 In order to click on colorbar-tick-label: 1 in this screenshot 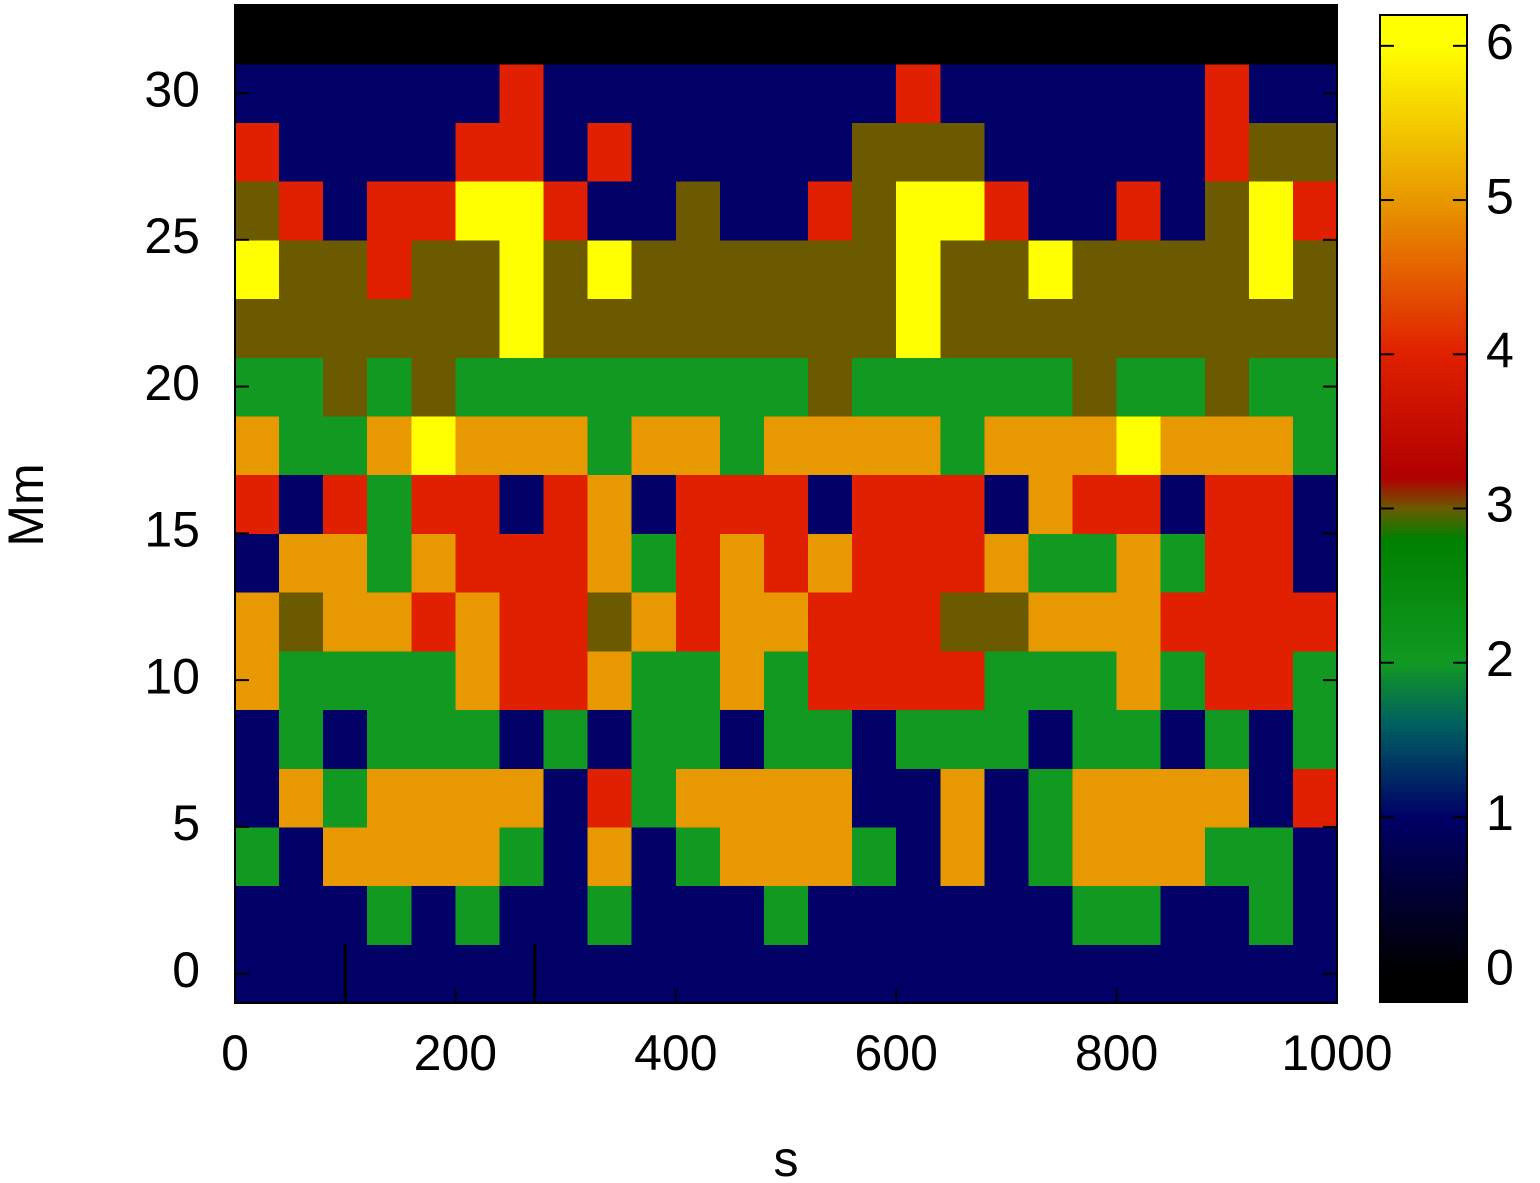, I will do `click(1500, 813)`.